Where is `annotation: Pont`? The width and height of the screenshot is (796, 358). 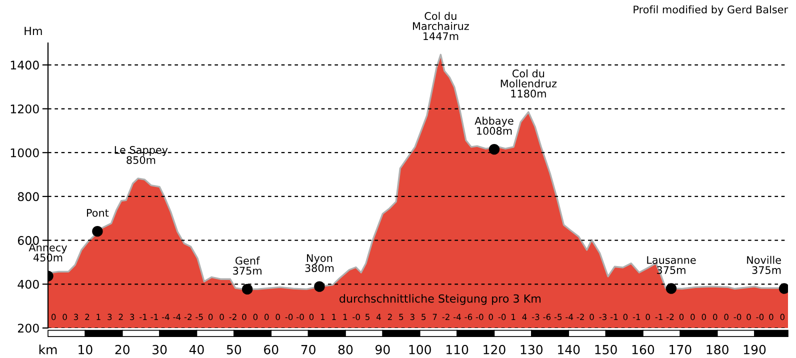
annotation: Pont is located at coordinates (98, 213).